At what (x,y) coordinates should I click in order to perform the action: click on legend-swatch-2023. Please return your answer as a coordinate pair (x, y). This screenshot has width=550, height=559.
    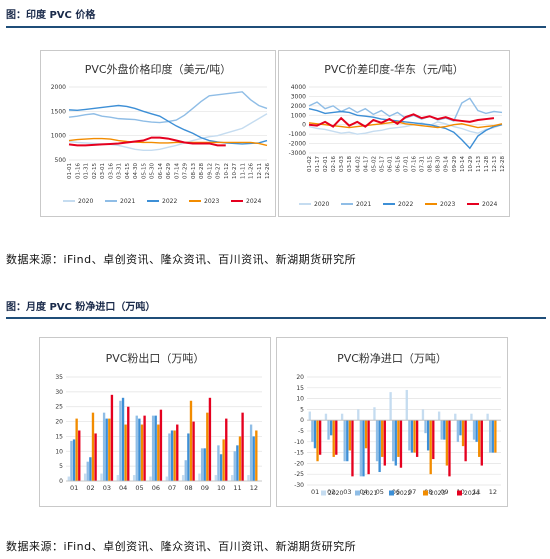
    Looking at the image, I should click on (425, 493).